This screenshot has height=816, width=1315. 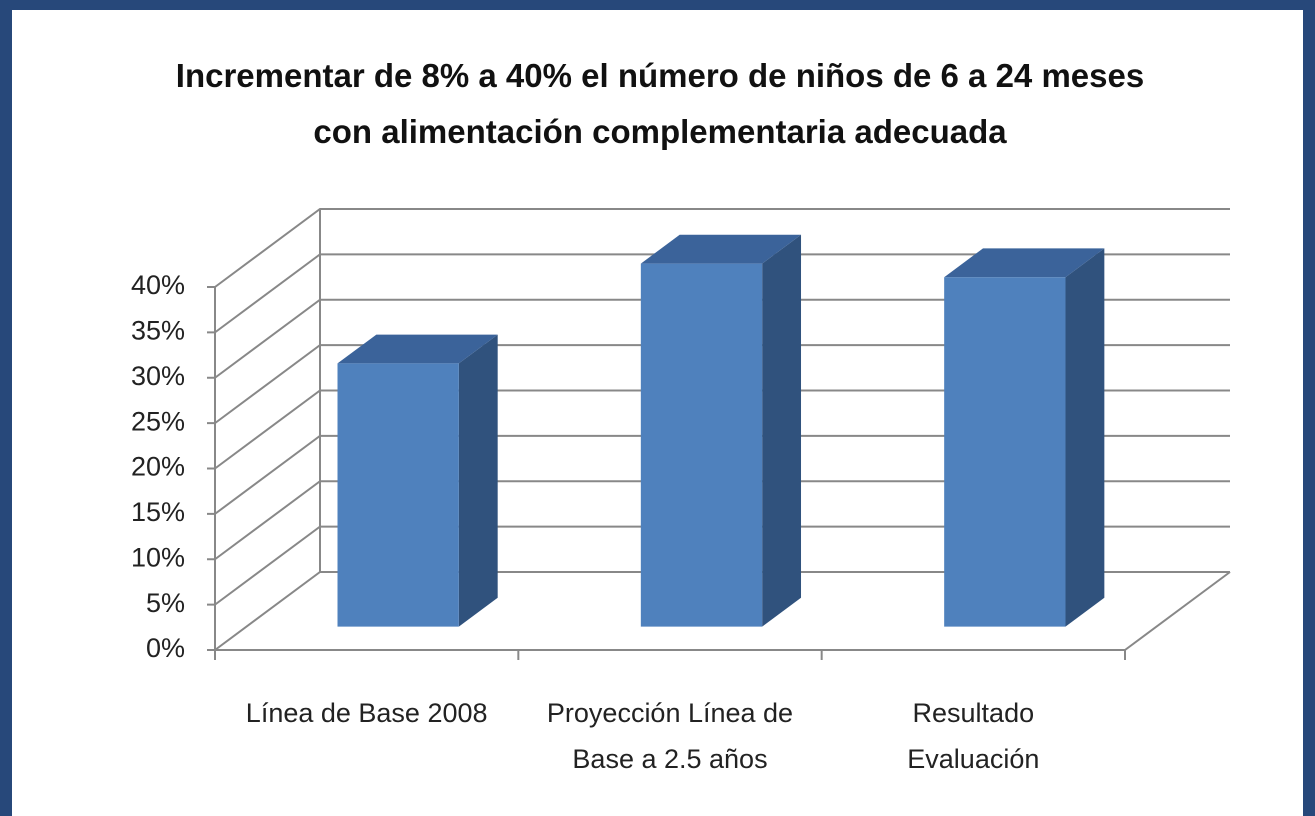 What do you see at coordinates (158, 467) in the screenshot?
I see `y-tick-label: 20%` at bounding box center [158, 467].